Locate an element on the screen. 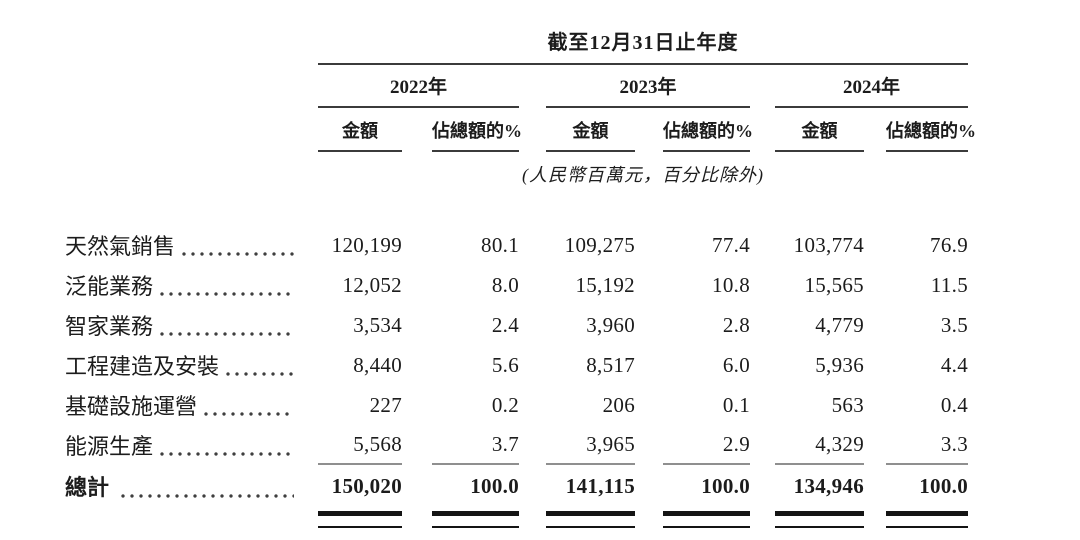 This screenshot has height=540, width=1080. double-rule-row is located at coordinates (516, 519).